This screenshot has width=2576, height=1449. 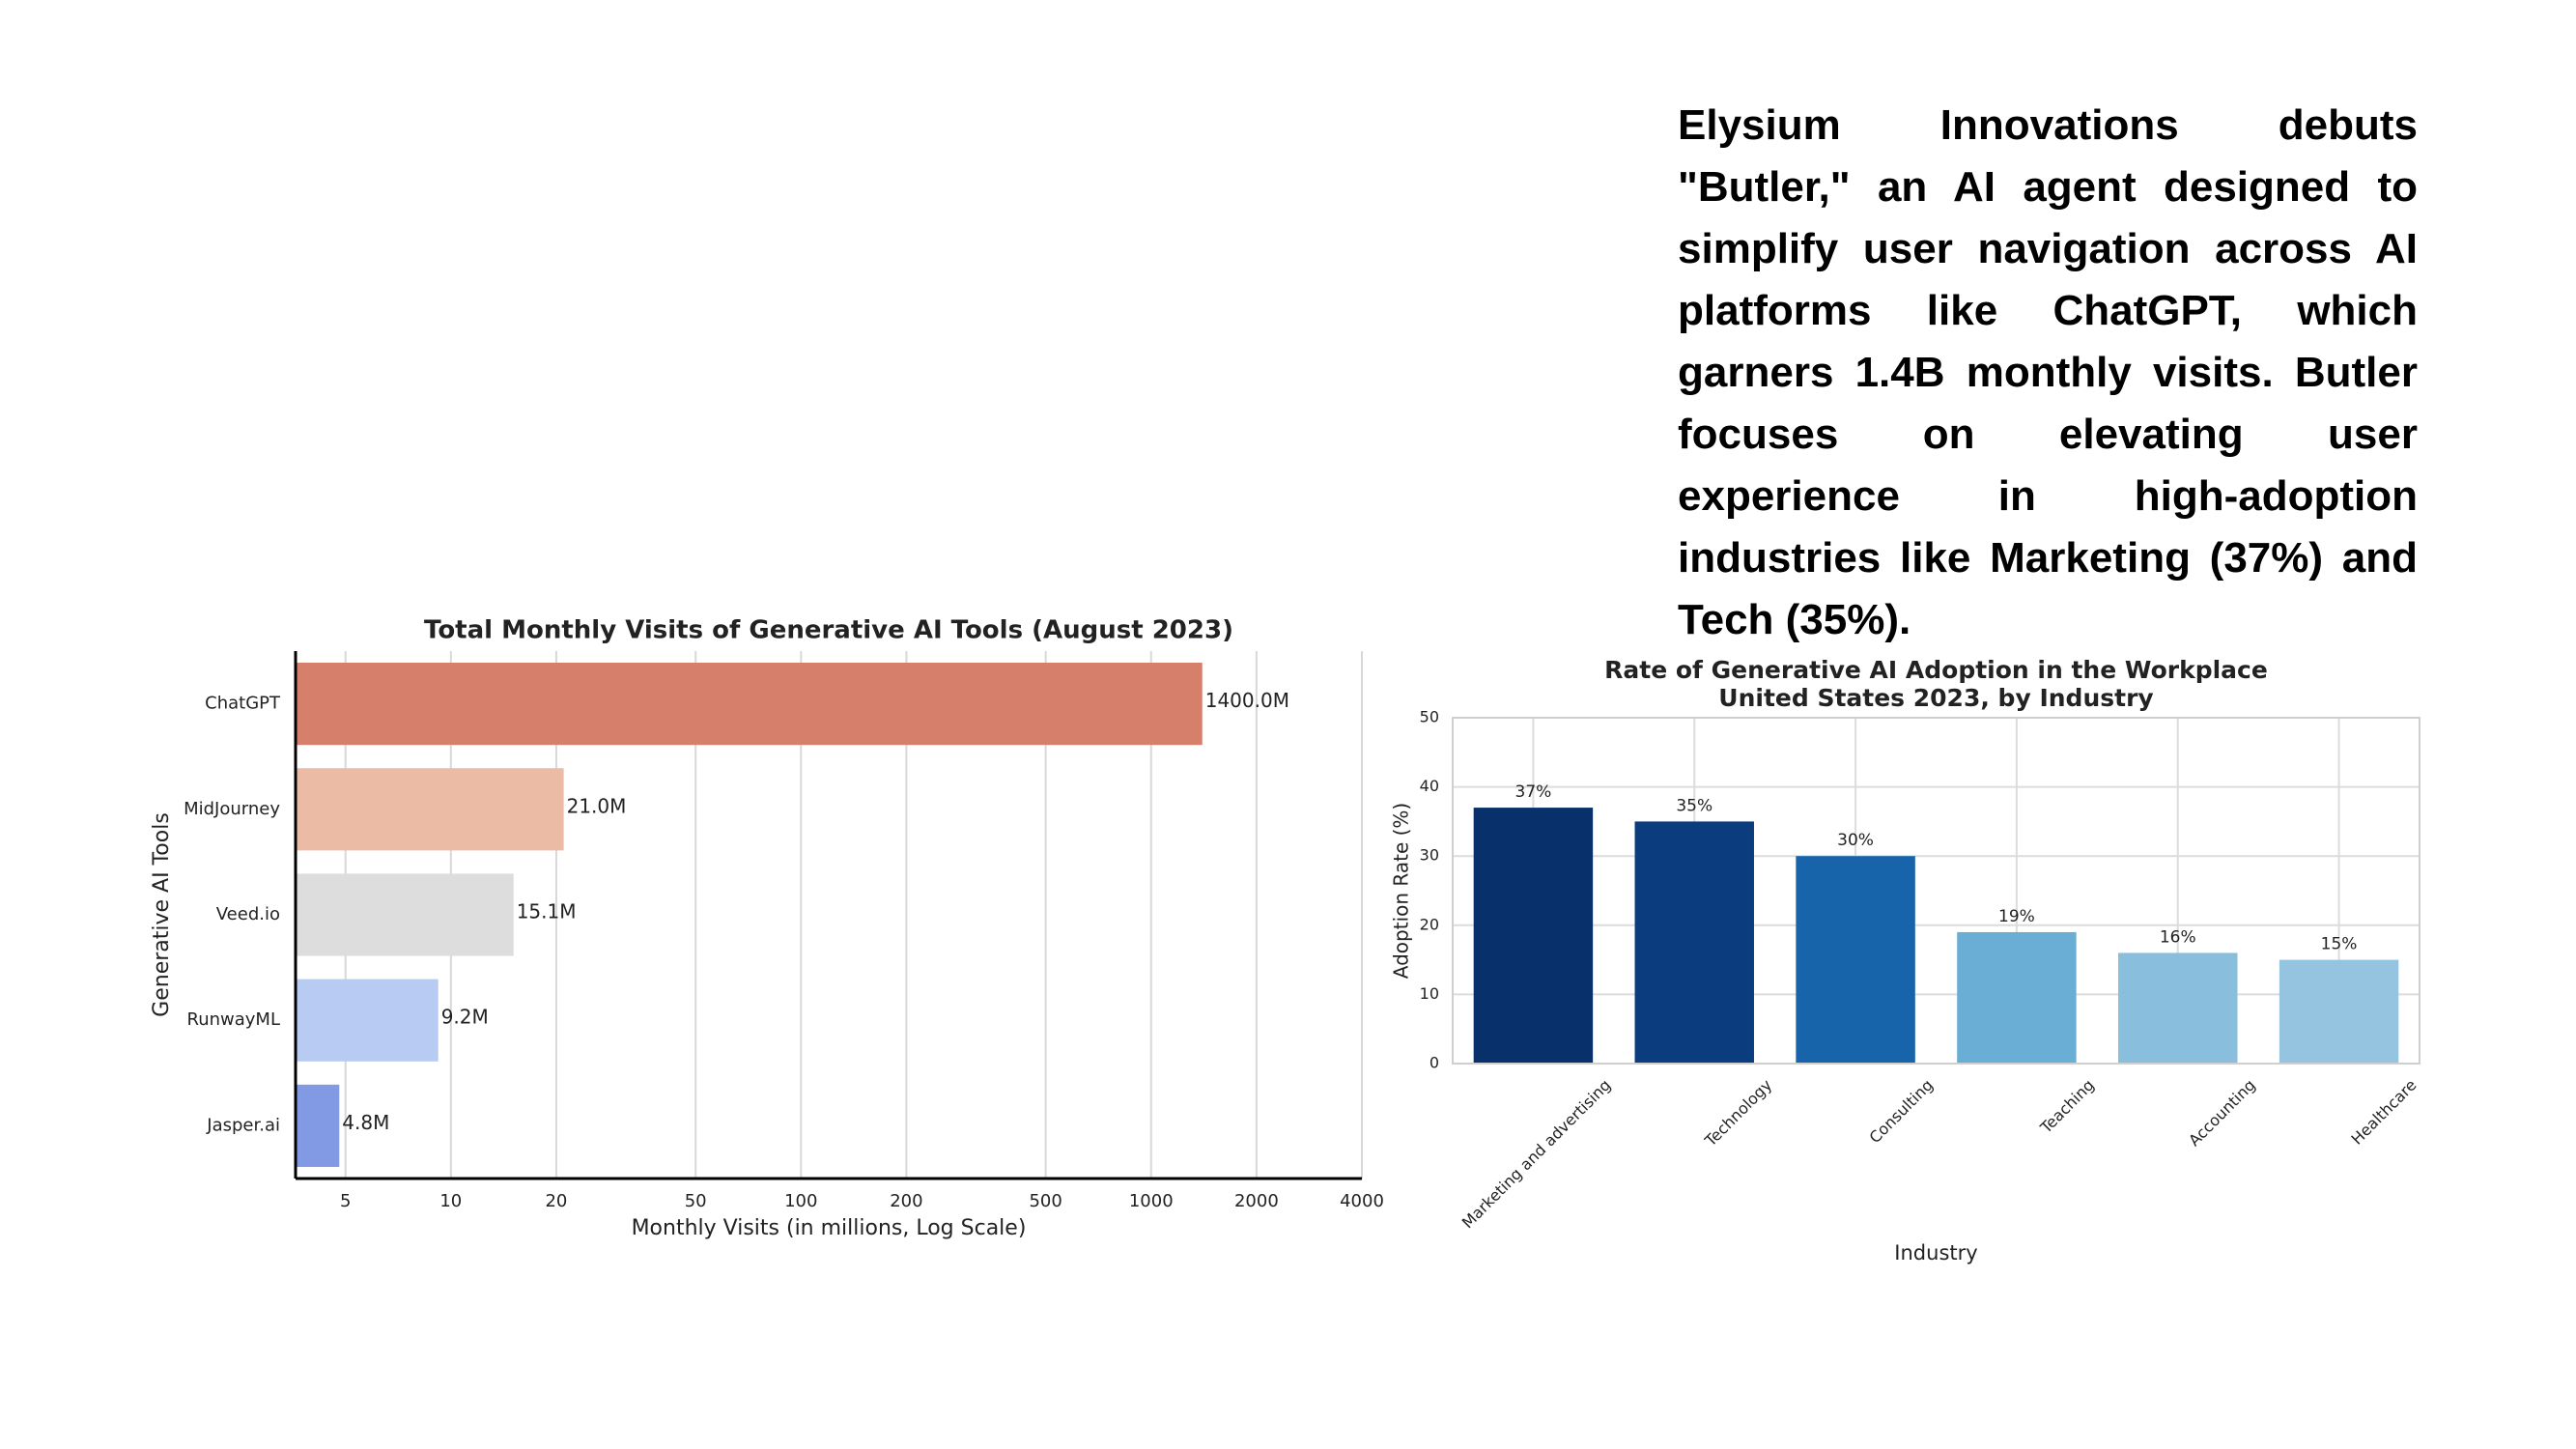 What do you see at coordinates (365, 1122) in the screenshot?
I see `value-label: 4.8M` at bounding box center [365, 1122].